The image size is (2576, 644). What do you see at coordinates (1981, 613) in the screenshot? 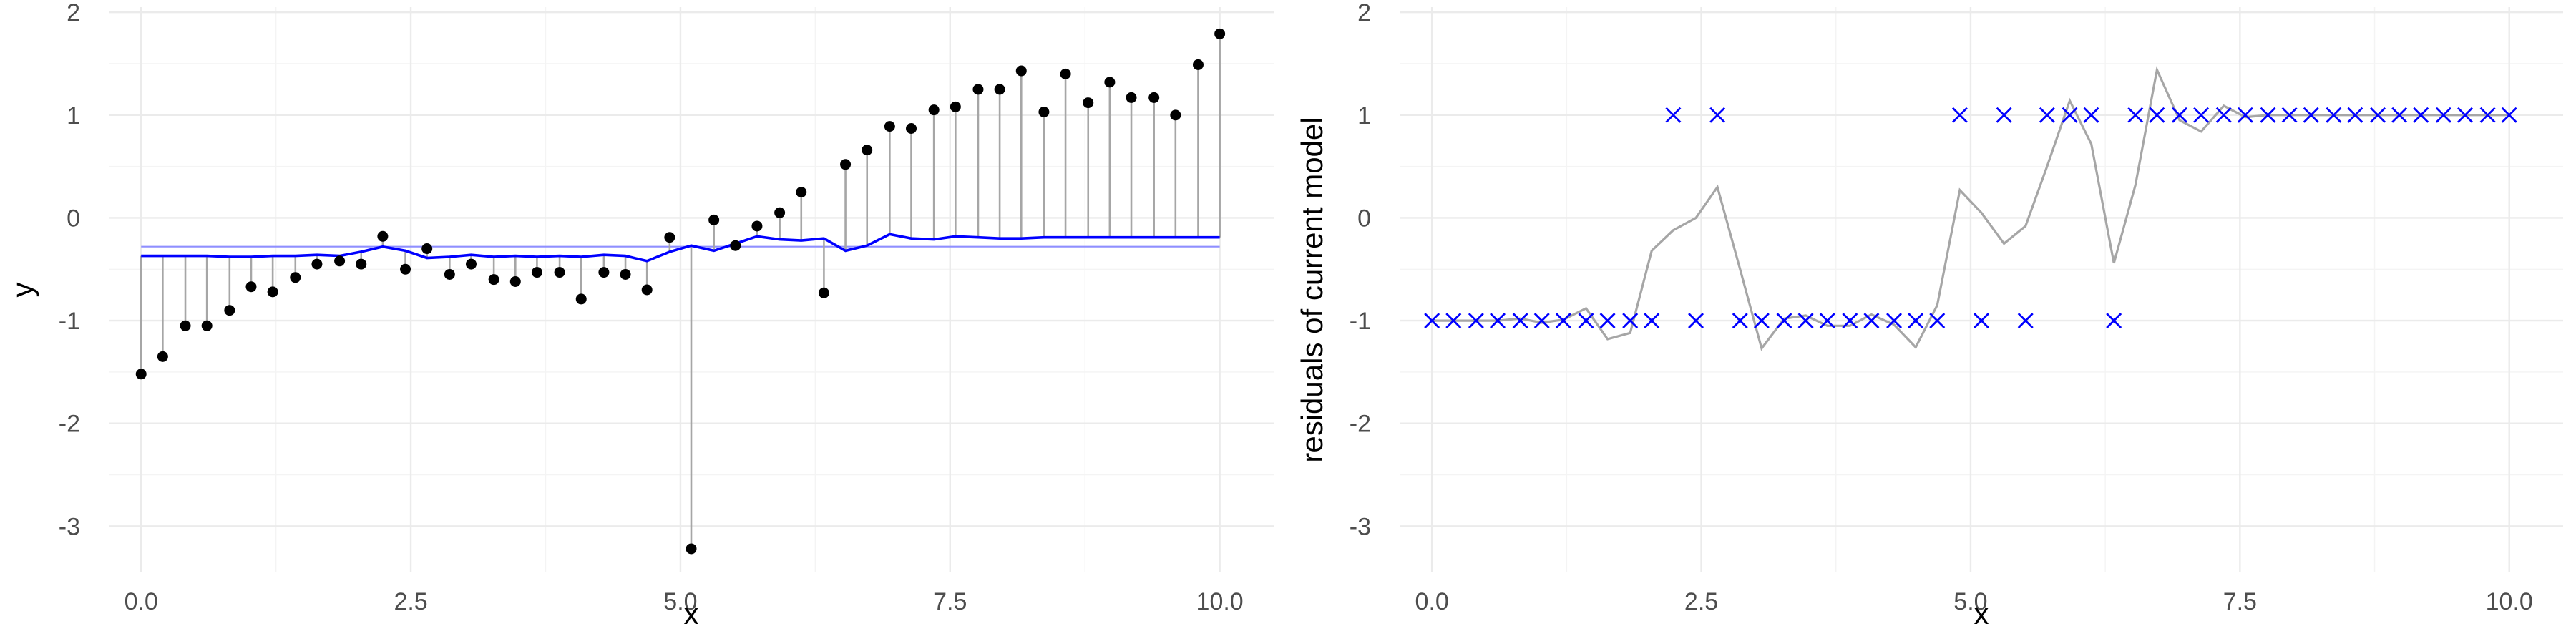
I see `x-axis-label: x` at bounding box center [1981, 613].